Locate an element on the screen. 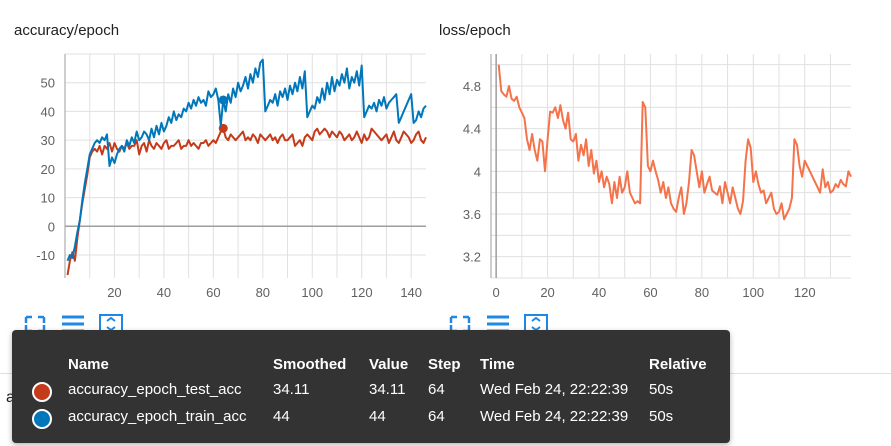 The width and height of the screenshot is (891, 446). y-tick-label: 50 is located at coordinates (48, 83).